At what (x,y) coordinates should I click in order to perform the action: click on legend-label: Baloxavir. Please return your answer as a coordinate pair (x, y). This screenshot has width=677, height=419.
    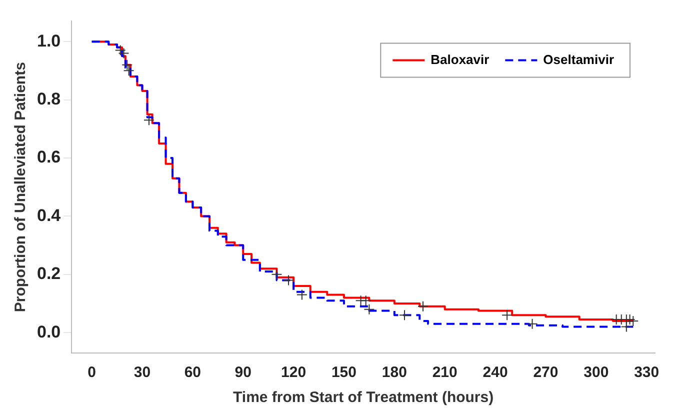
    Looking at the image, I should click on (460, 59).